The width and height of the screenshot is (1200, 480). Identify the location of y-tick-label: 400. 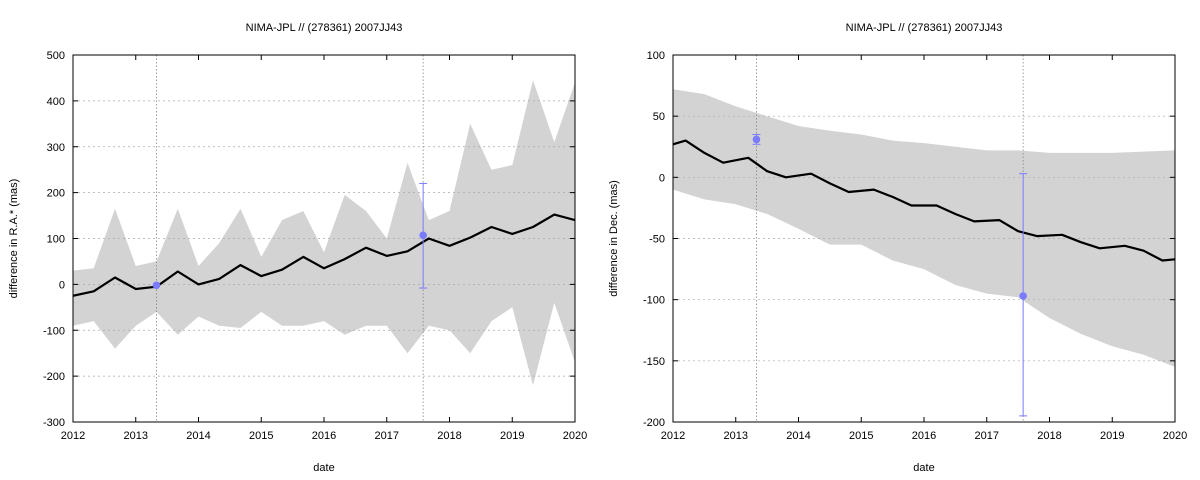
(56, 102).